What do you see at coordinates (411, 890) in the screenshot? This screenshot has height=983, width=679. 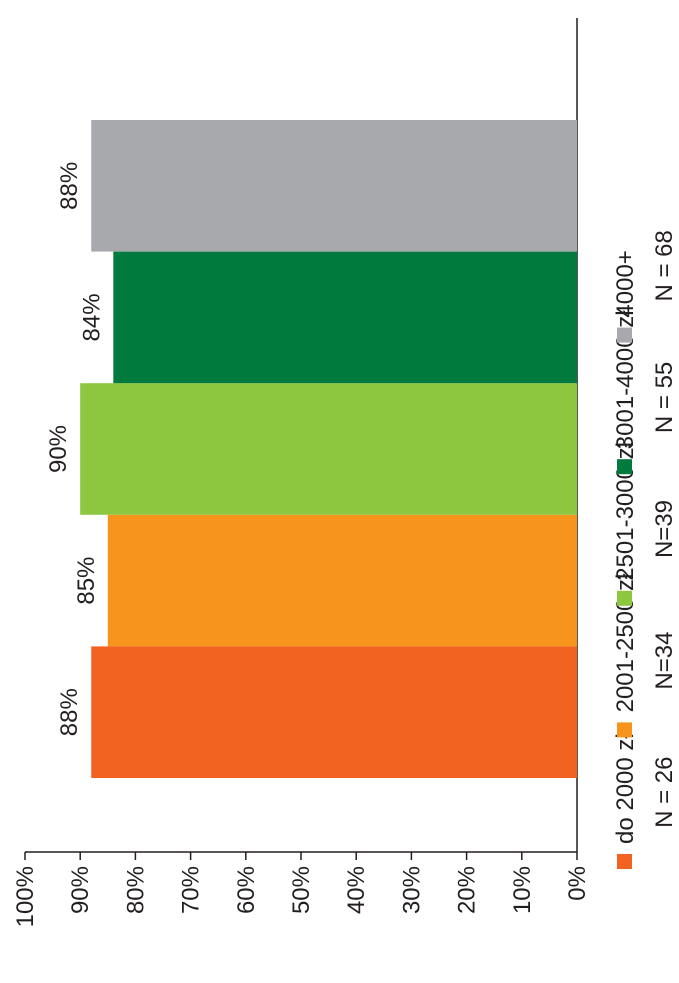 I see `value-axis-tick-label: 30%` at bounding box center [411, 890].